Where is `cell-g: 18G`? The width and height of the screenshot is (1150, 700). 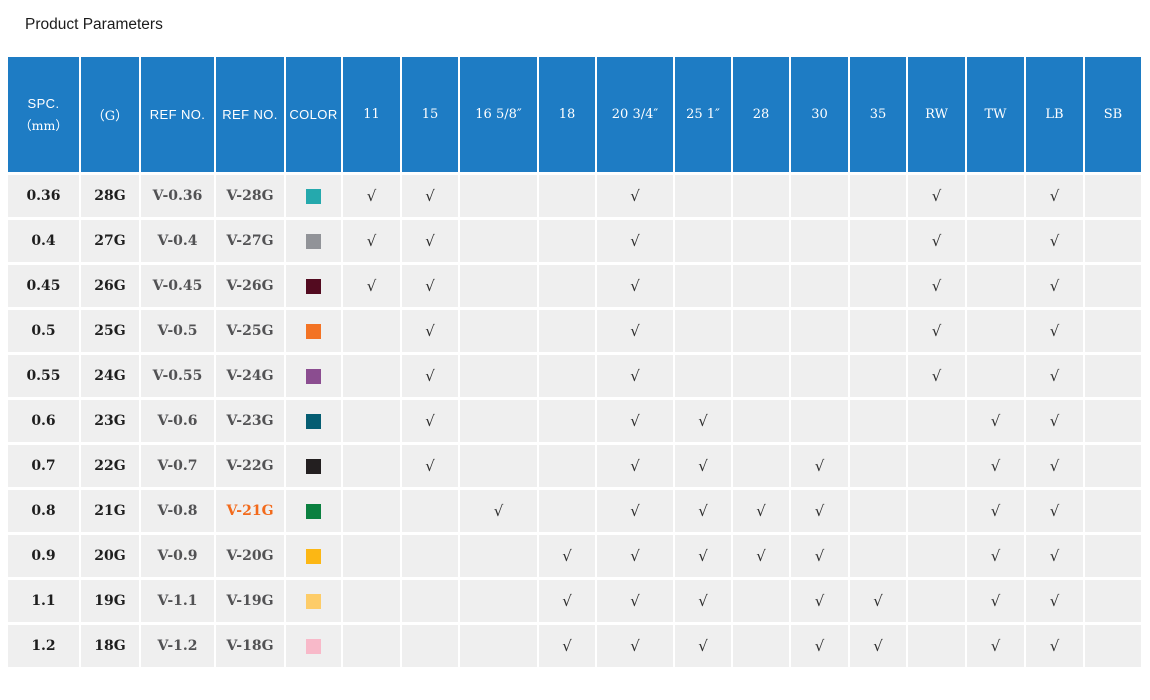
cell-g: 18G is located at coordinates (110, 646).